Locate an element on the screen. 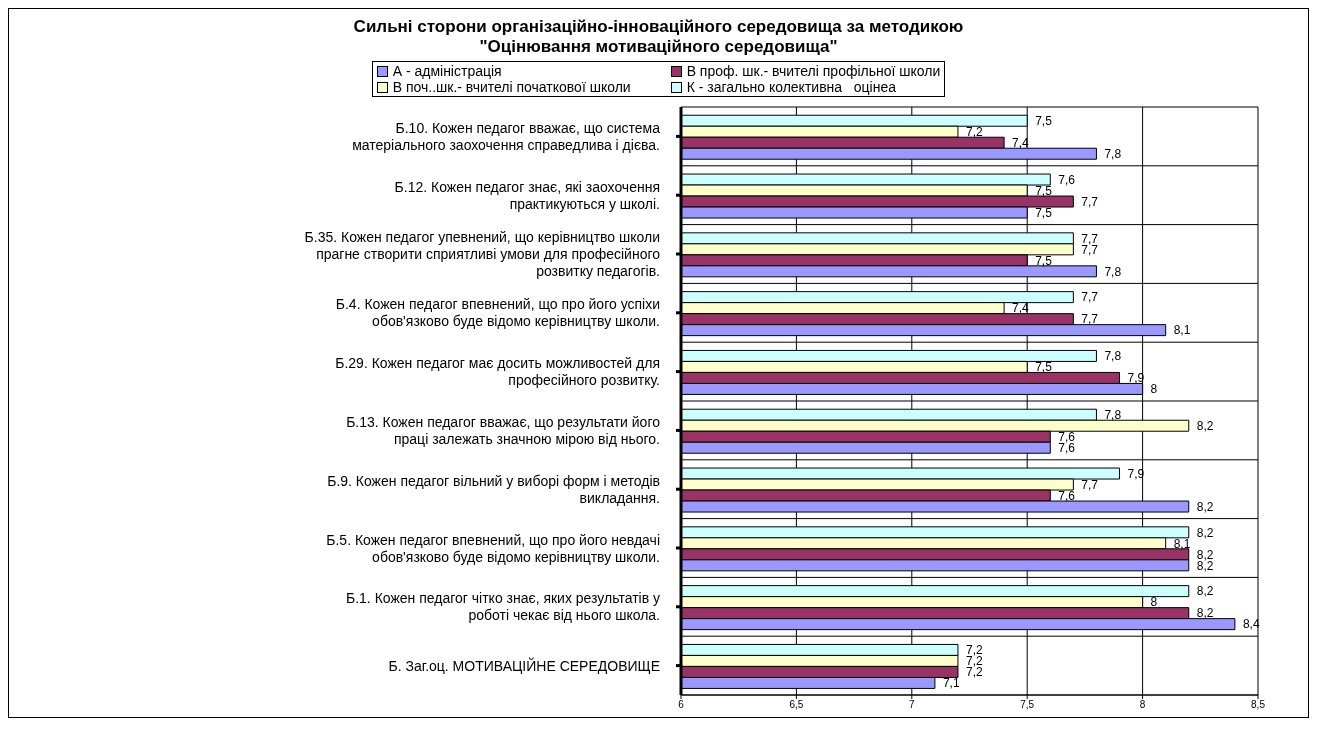 The image size is (1317, 738). x-tick-label: 6,5 is located at coordinates (796, 705).